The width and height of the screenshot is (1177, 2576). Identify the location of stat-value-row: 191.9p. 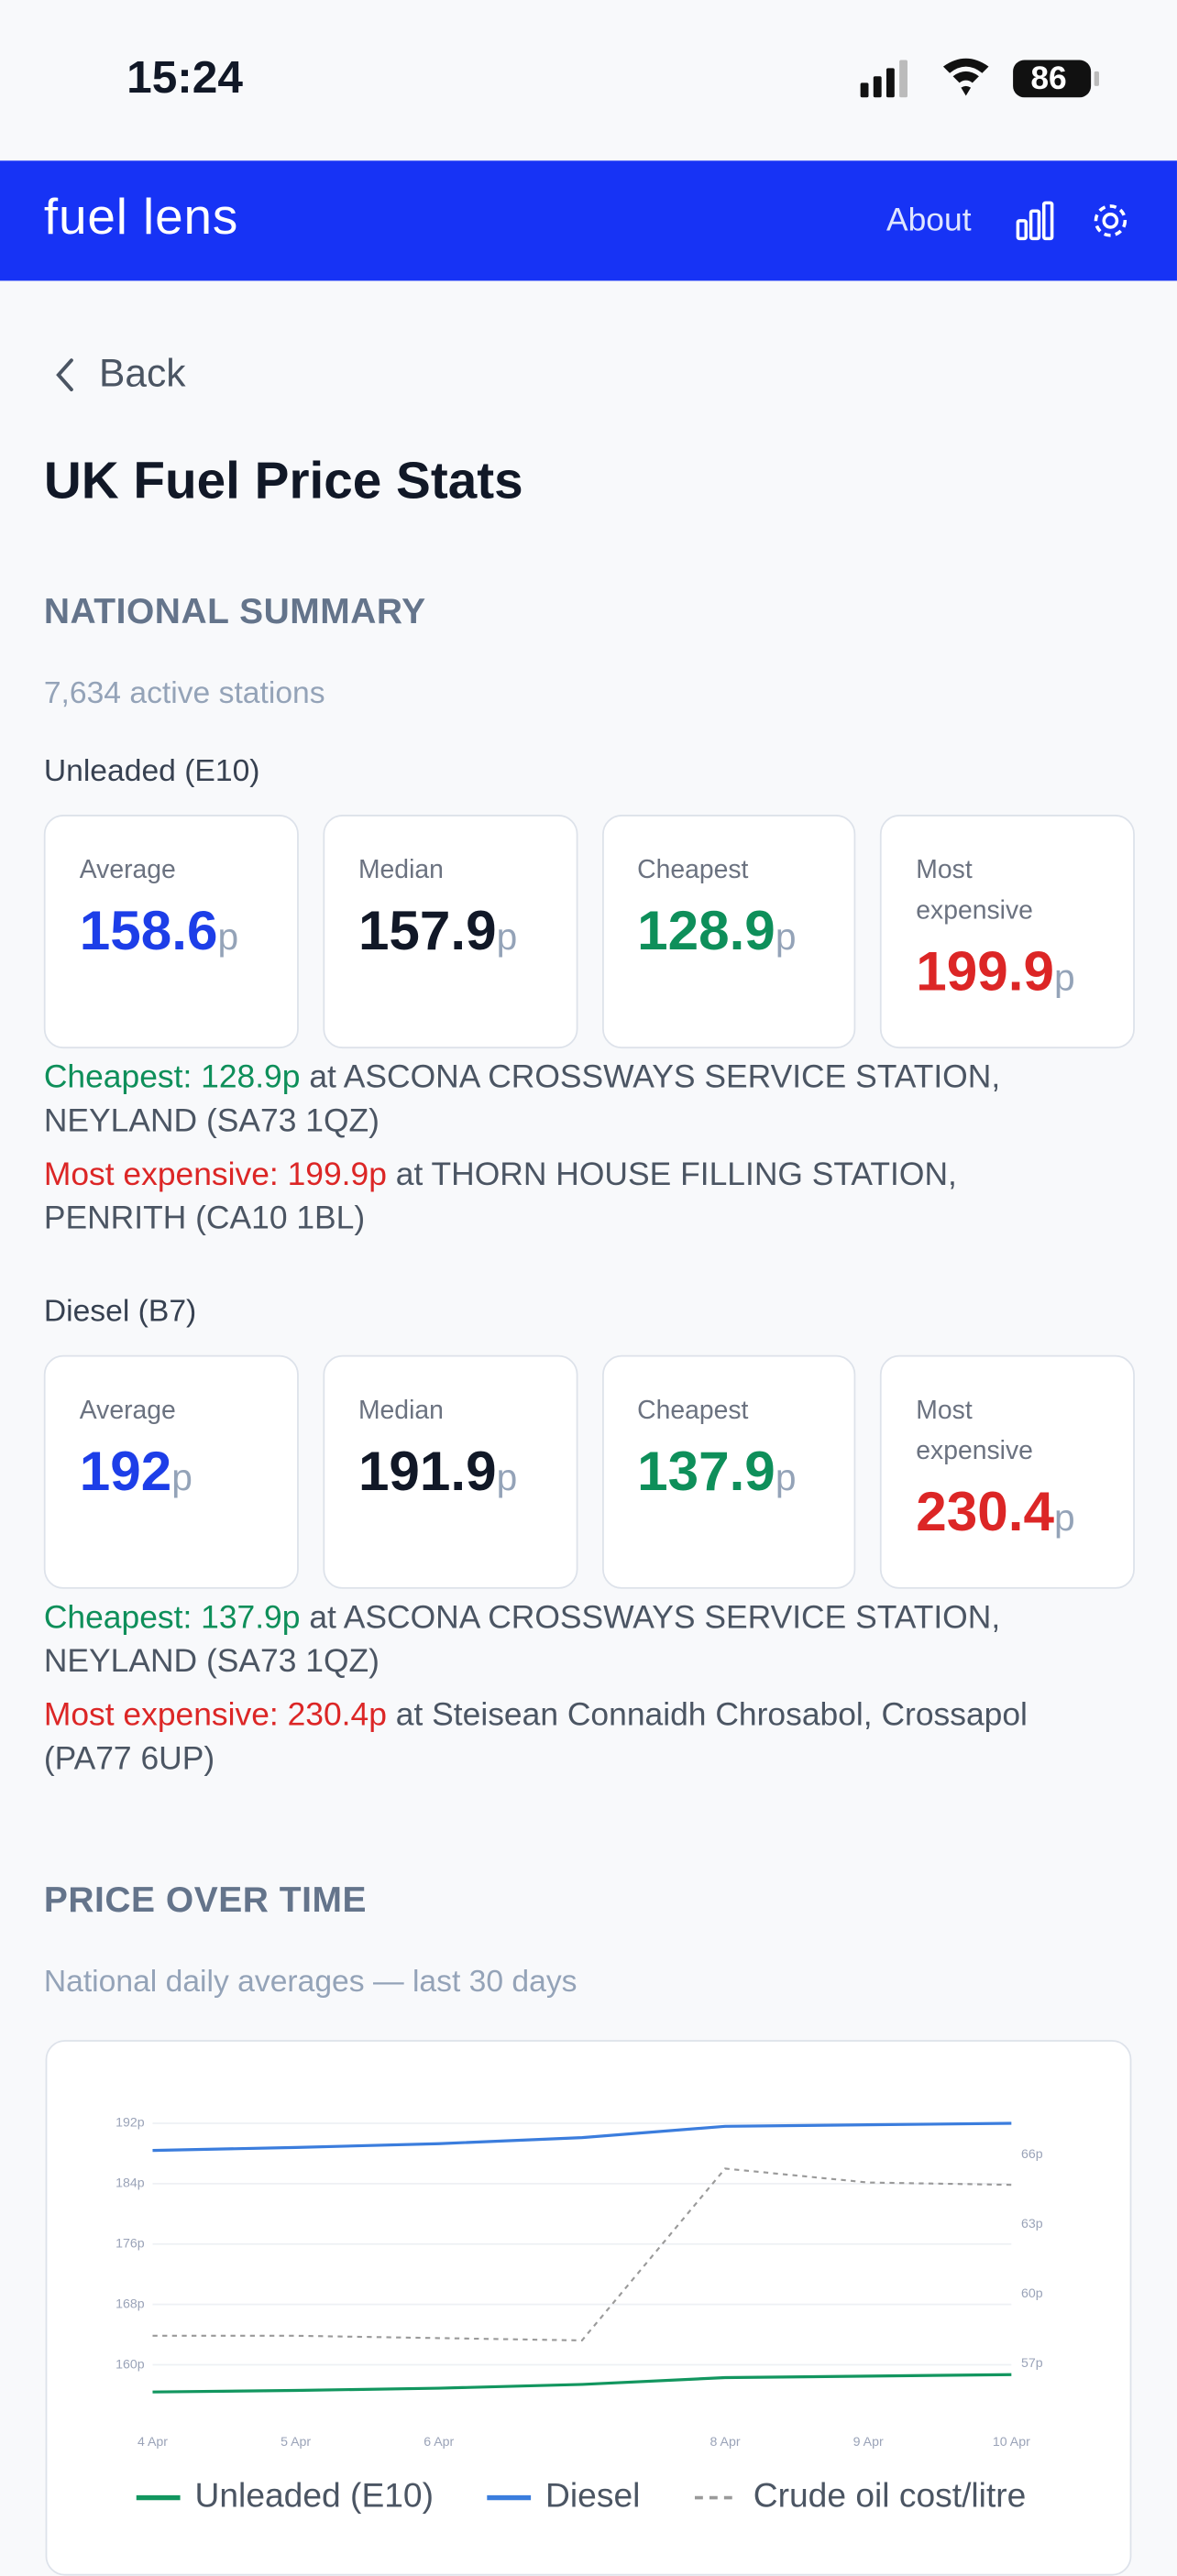
(450, 1474).